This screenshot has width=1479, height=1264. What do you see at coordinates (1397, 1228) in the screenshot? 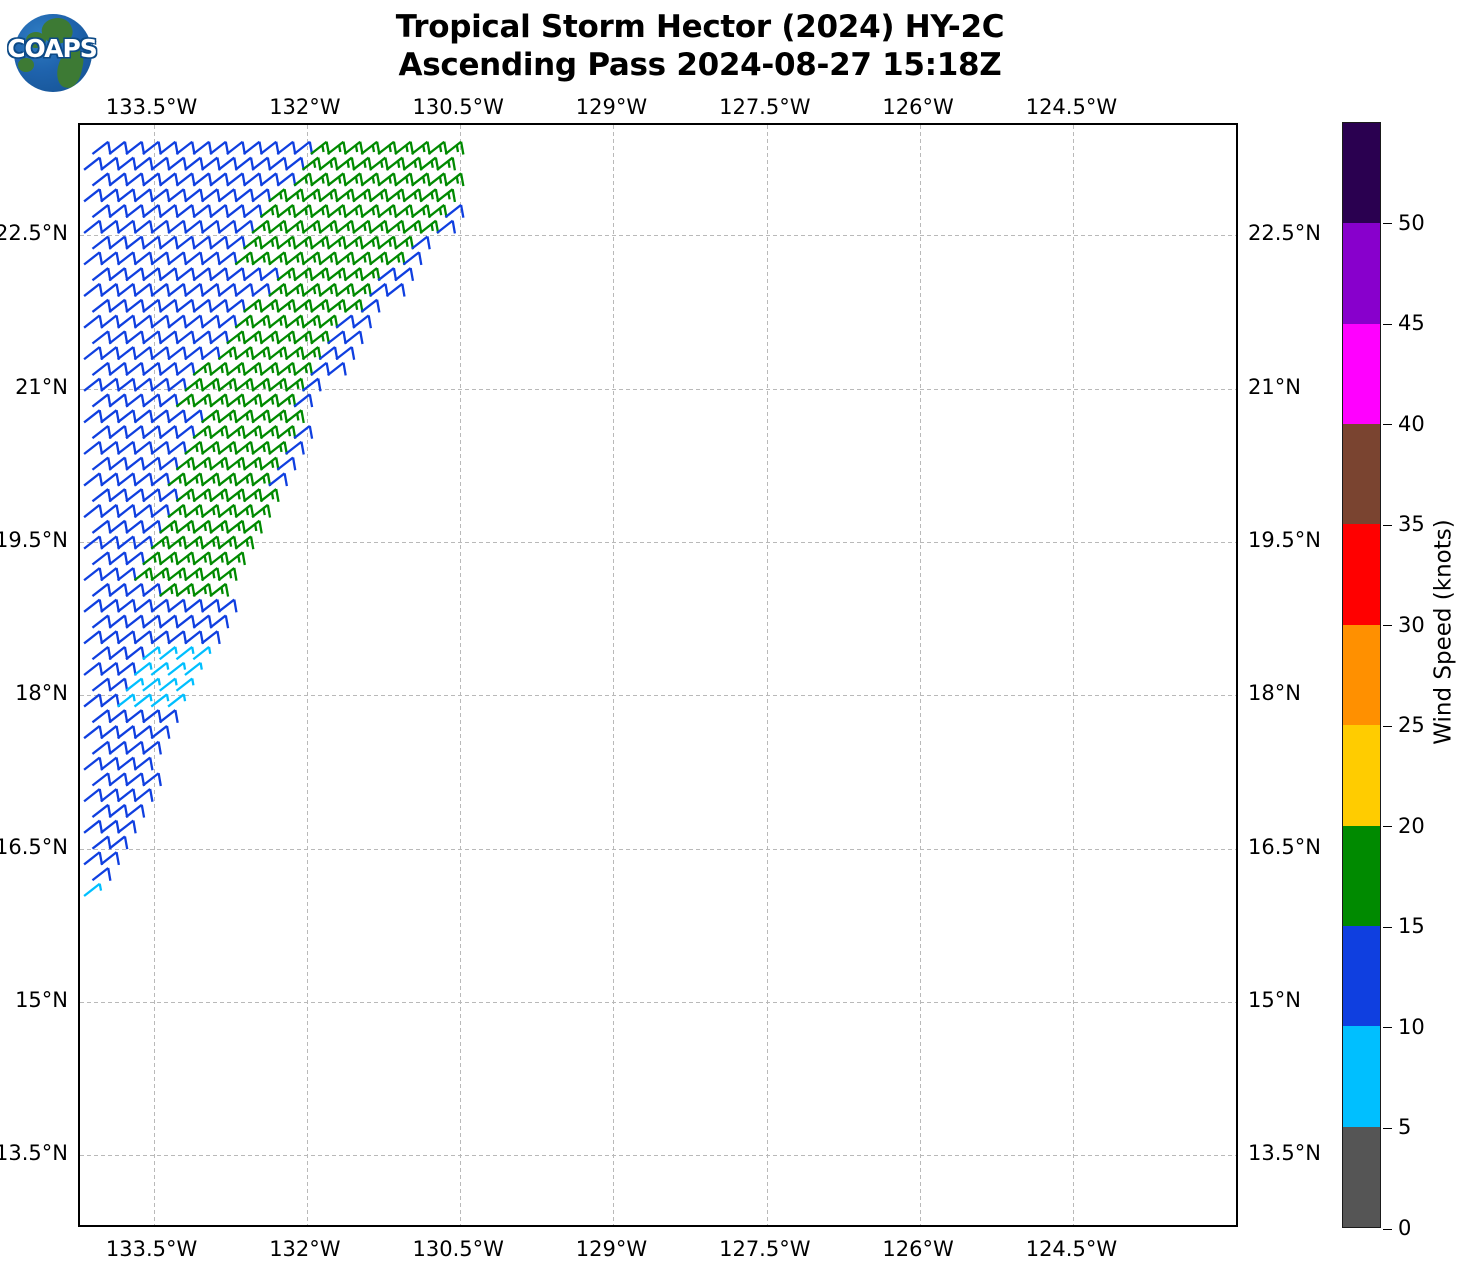
I see `colorbar-tick-0: 0` at bounding box center [1397, 1228].